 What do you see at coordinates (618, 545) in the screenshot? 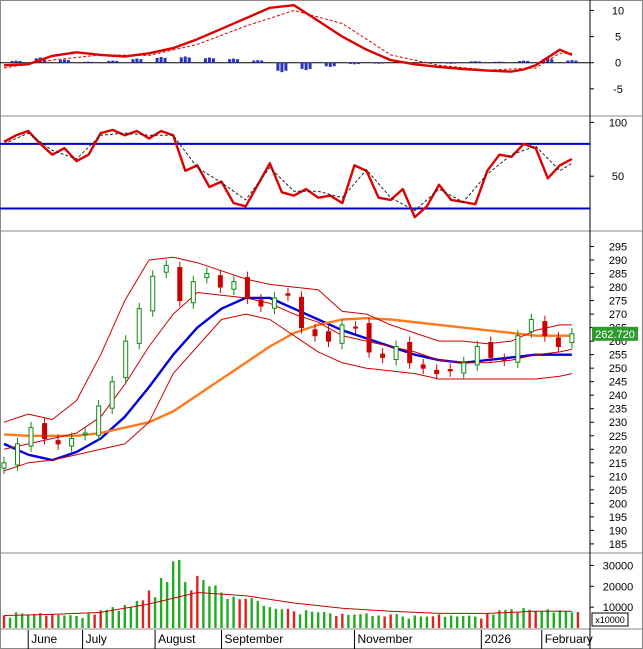
I see `tick-label: 185` at bounding box center [618, 545].